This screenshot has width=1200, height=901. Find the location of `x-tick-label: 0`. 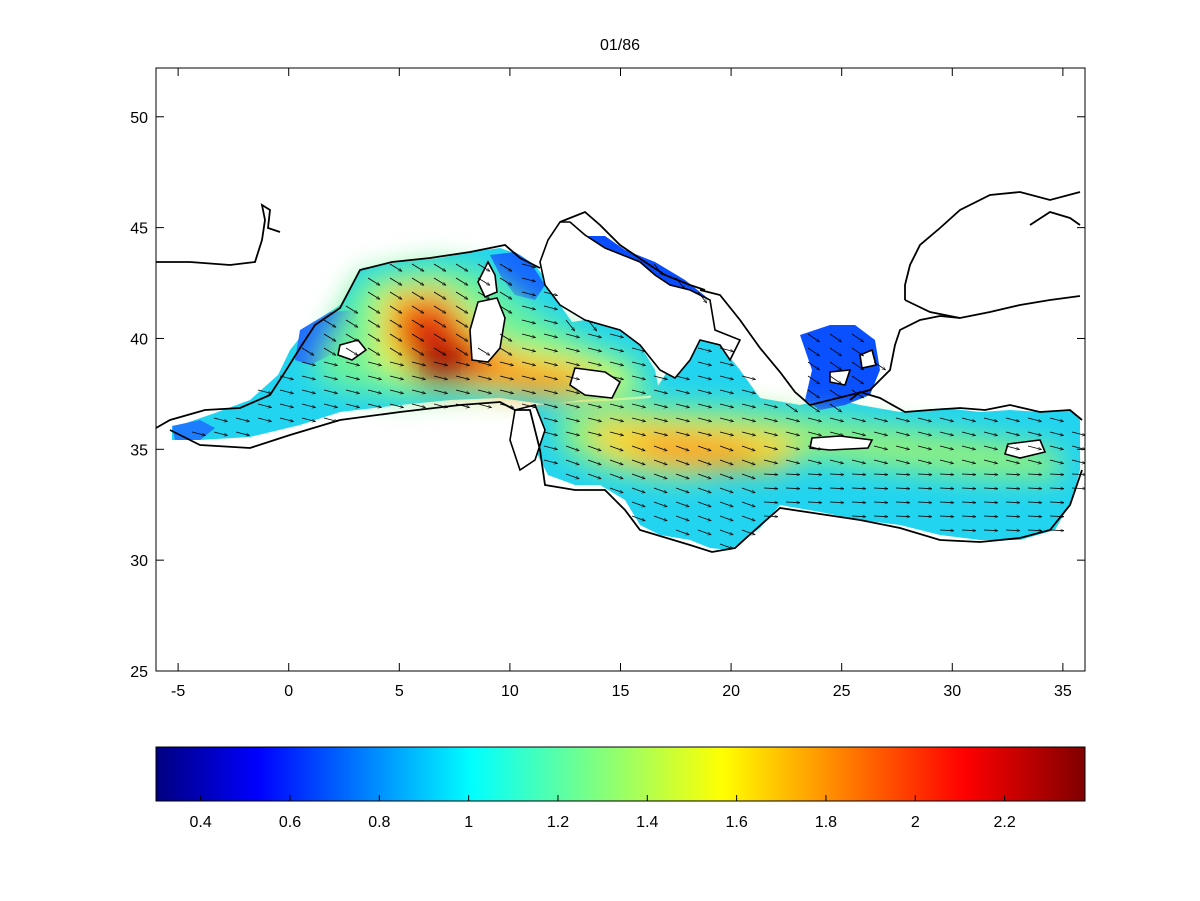

x-tick-label: 0 is located at coordinates (288, 691).